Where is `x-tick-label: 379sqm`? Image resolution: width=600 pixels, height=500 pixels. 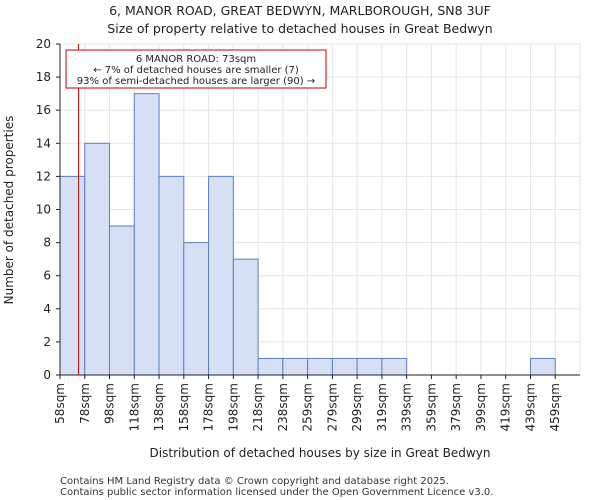
x-tick-label: 379sqm is located at coordinates (456, 407).